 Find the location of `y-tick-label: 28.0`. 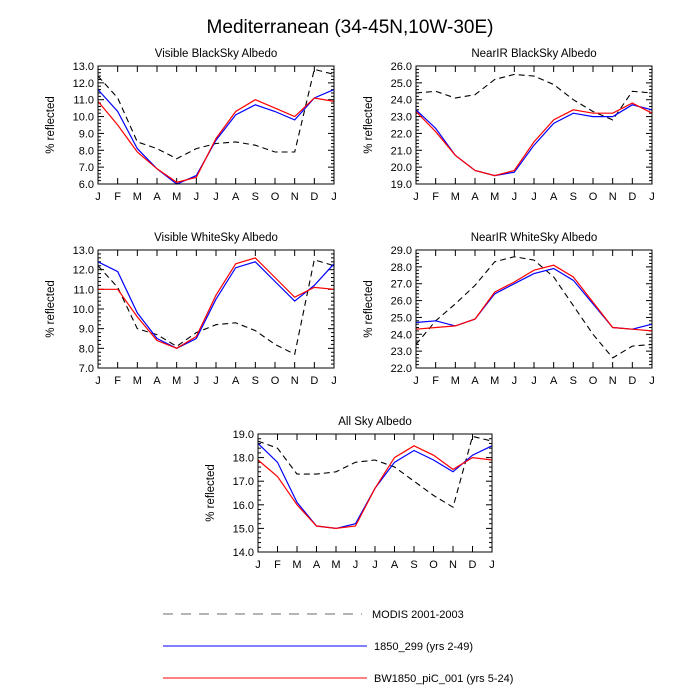

y-tick-label: 28.0 is located at coordinates (401, 268).